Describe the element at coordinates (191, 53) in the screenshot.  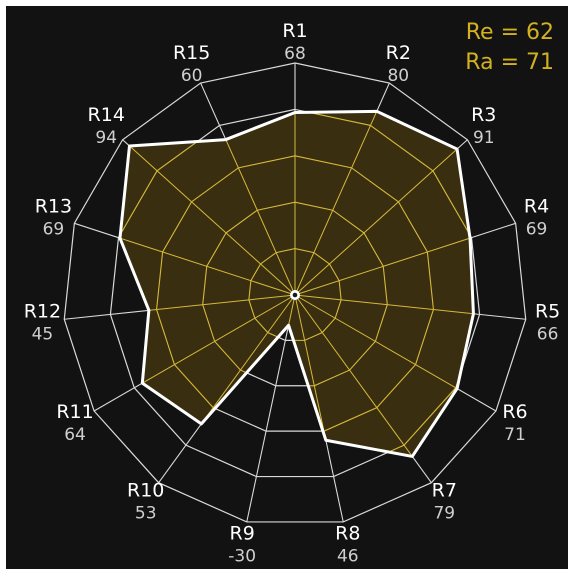
I see `axis-label-r15: R15` at that location.